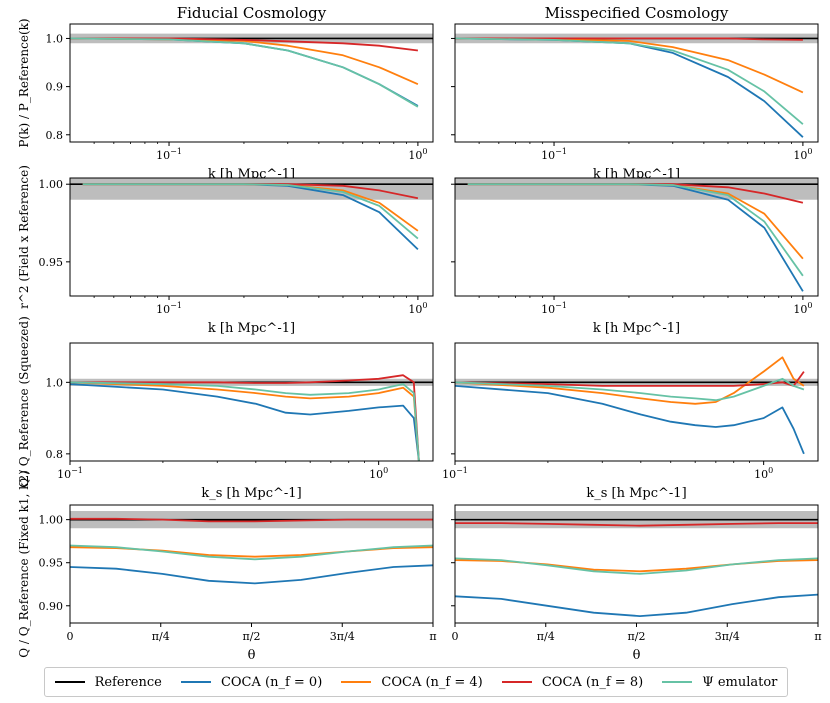  What do you see at coordinates (740, 682) in the screenshot?
I see `legend-label: Ψ emulator` at bounding box center [740, 682].